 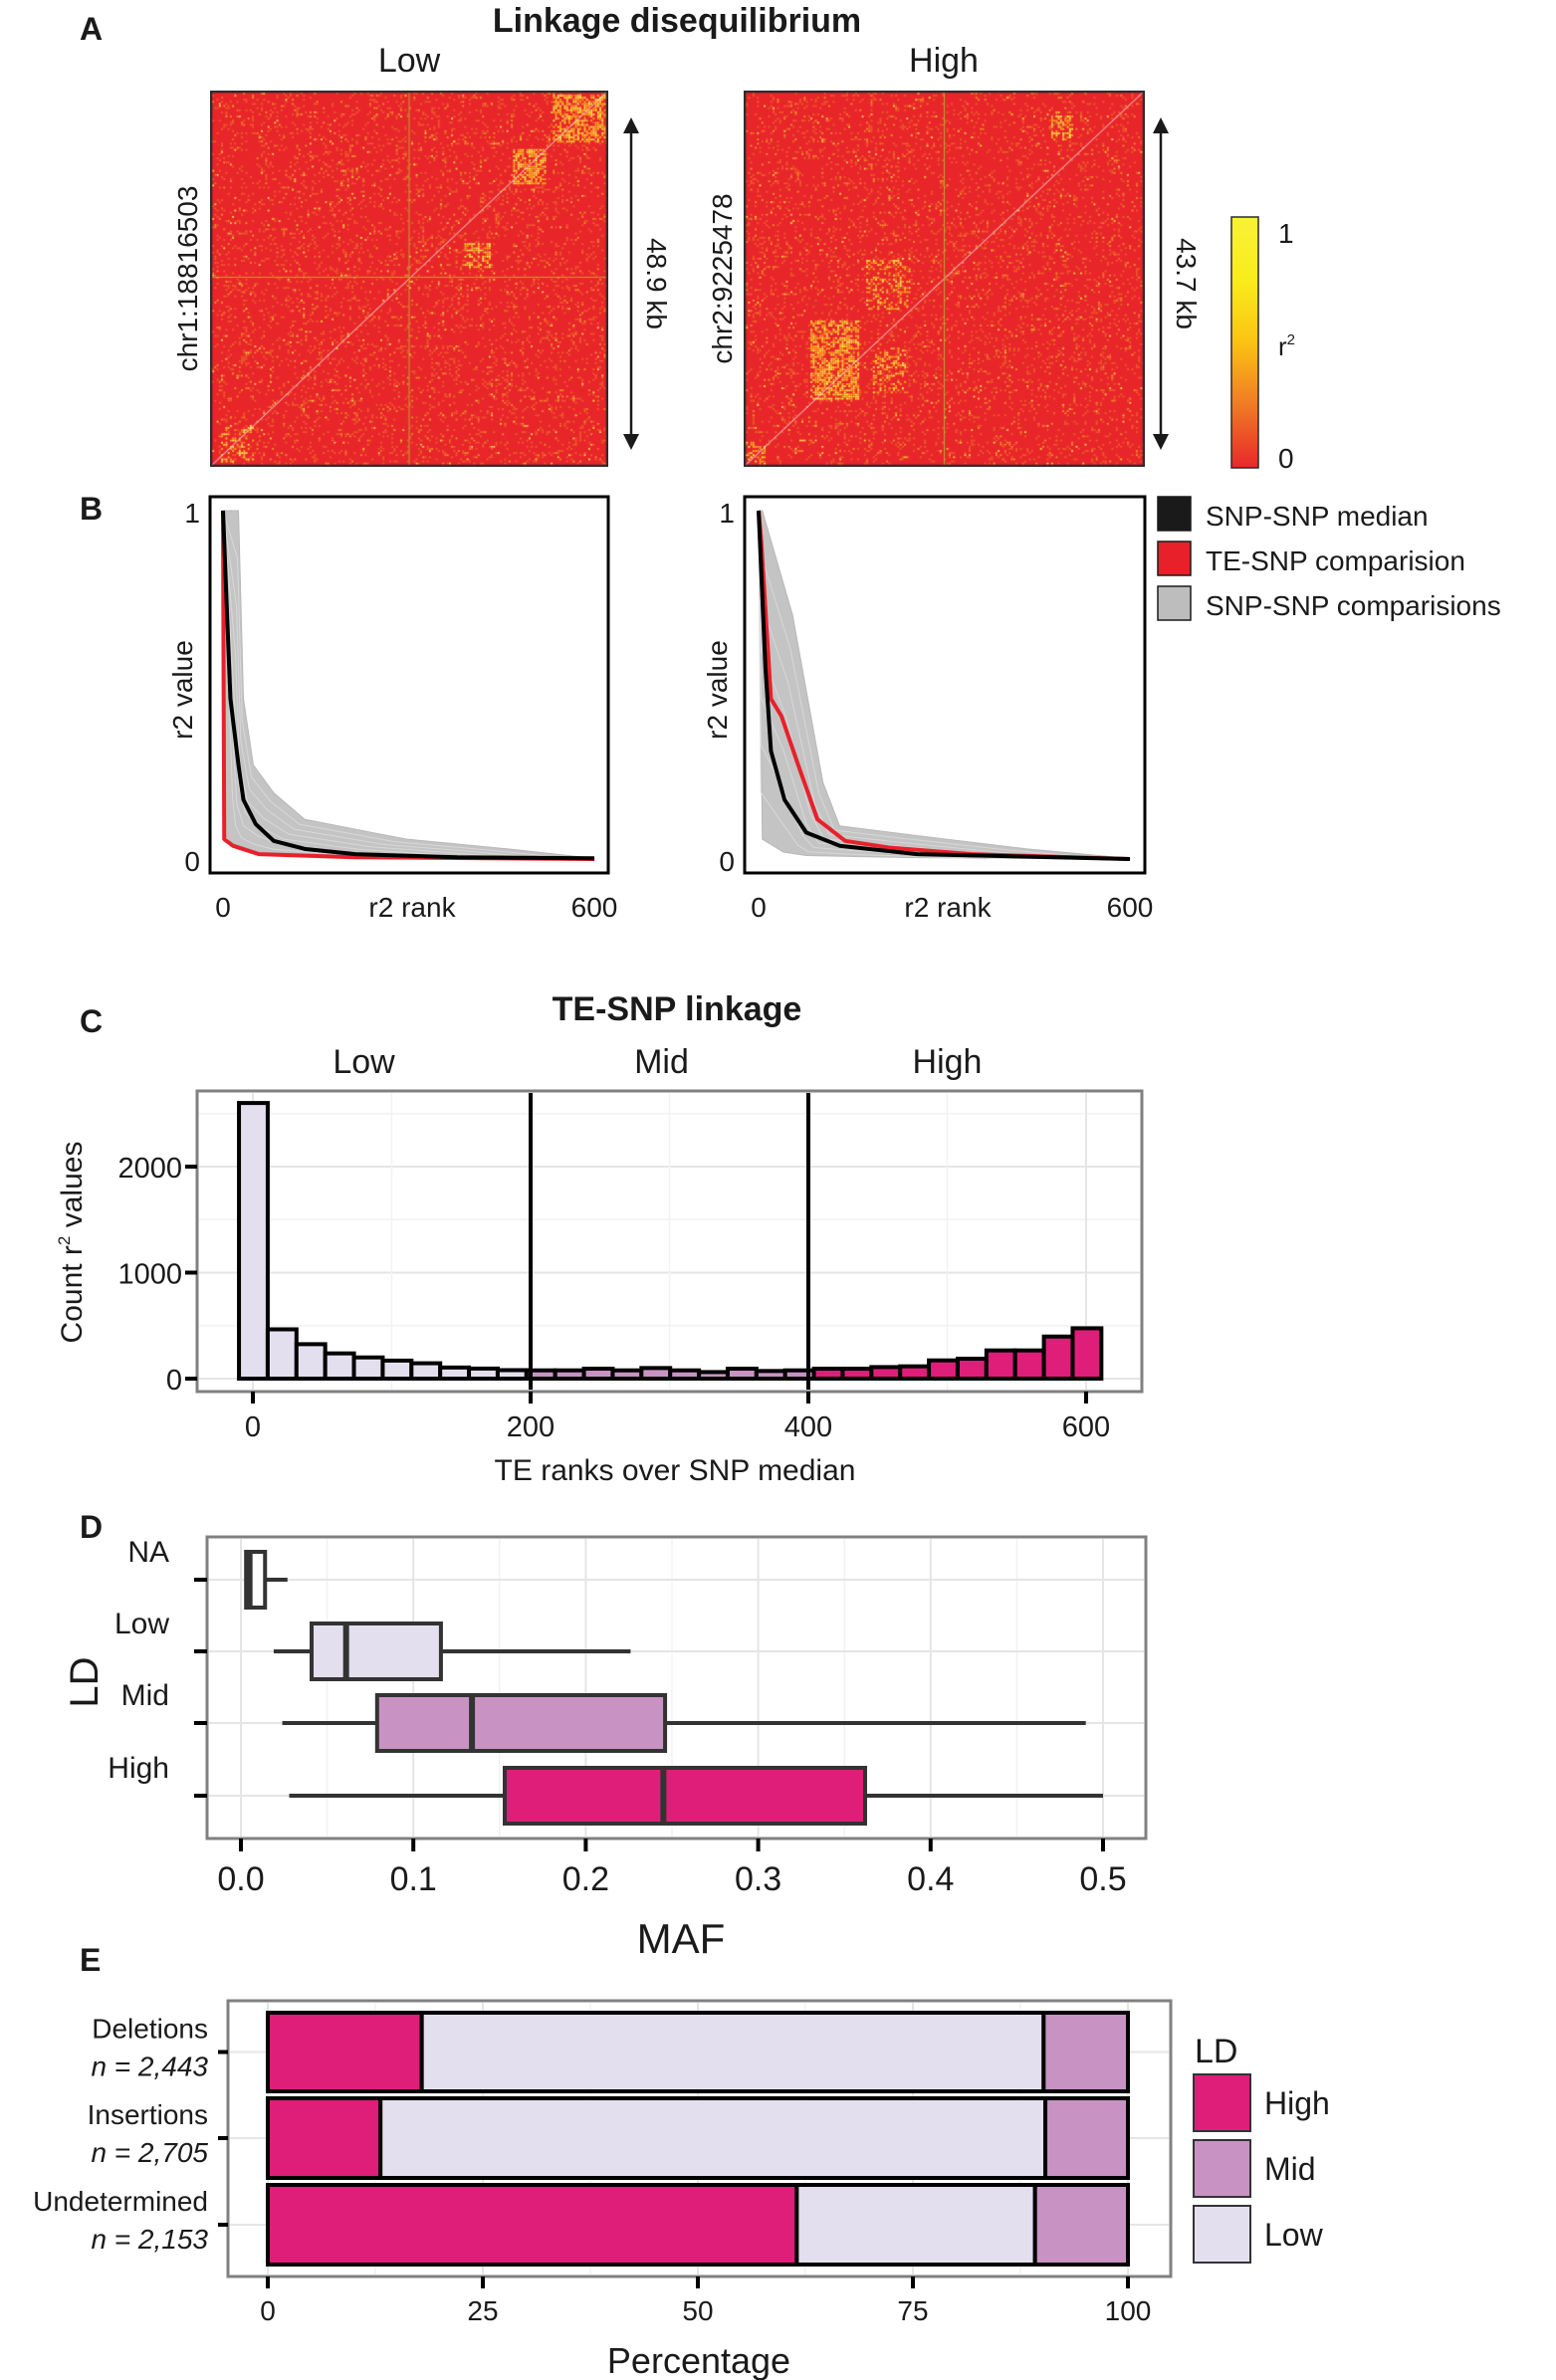 What do you see at coordinates (412, 908) in the screenshot?
I see `x-axis-label: r2 rank` at bounding box center [412, 908].